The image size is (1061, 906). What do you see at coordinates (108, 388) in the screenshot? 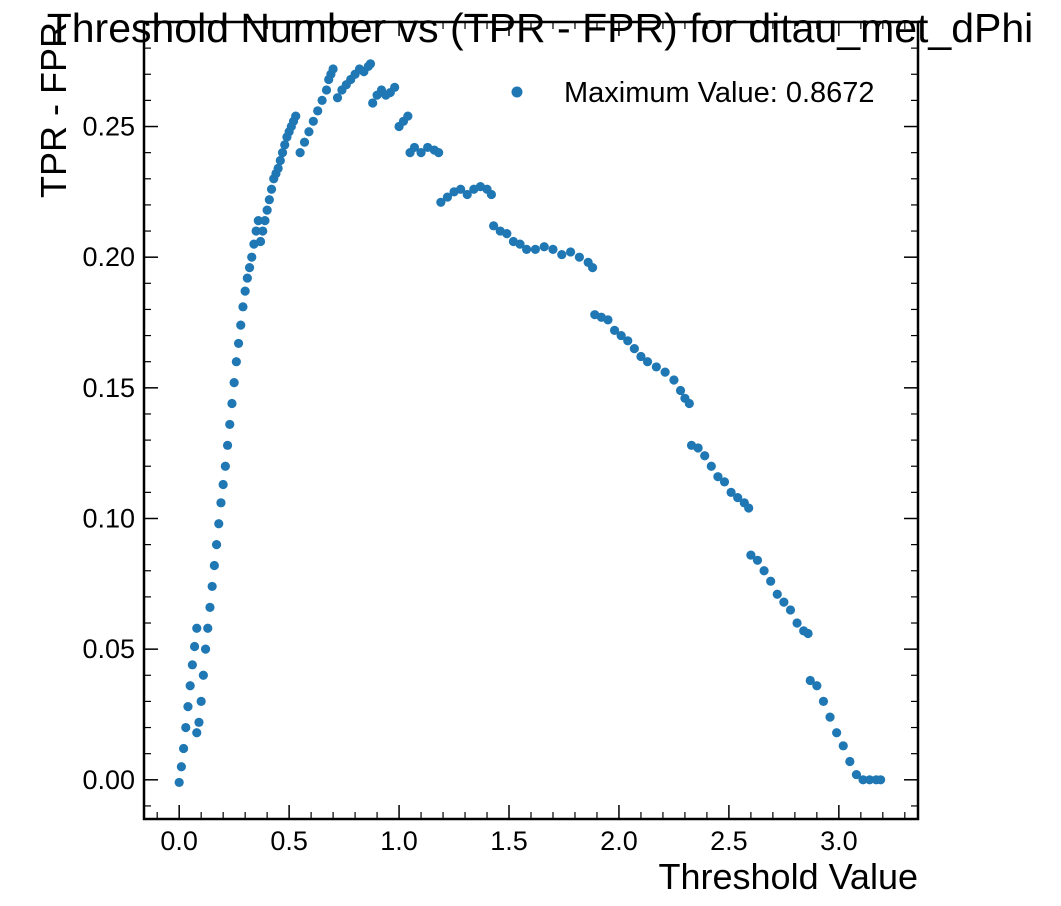
I see `y-tick-label: 0.15` at bounding box center [108, 388].